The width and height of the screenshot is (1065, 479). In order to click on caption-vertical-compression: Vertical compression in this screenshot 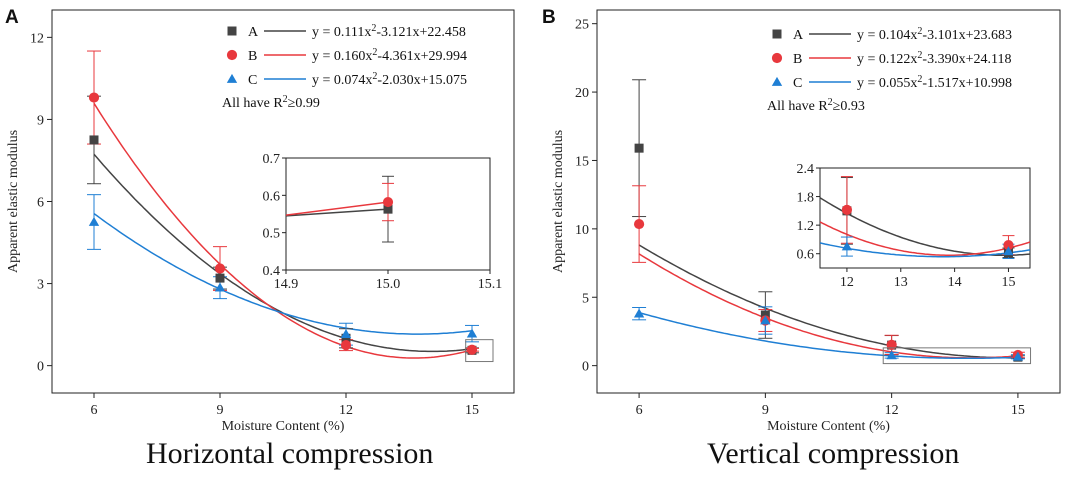, I will do `click(833, 453)`.